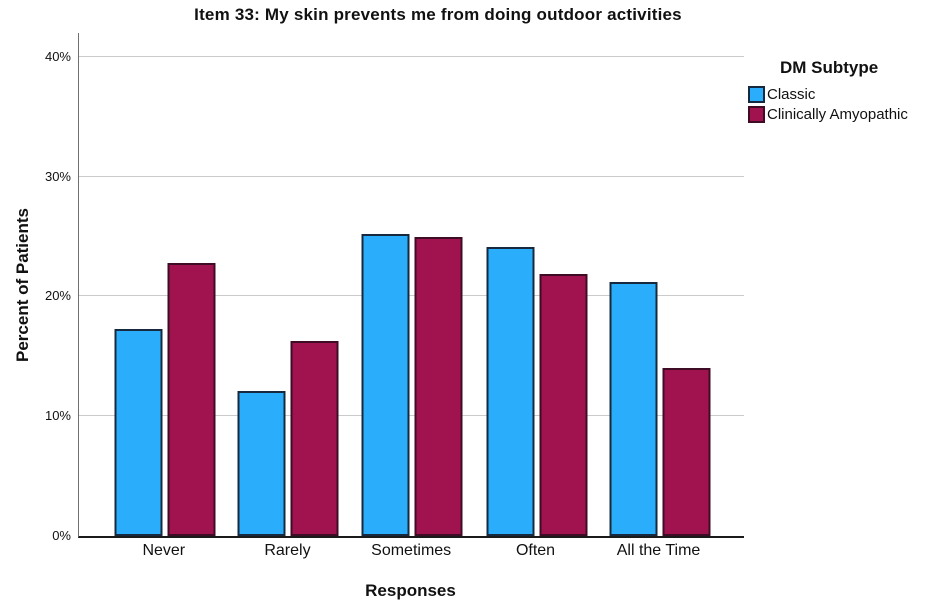 This screenshot has width=936, height=616. Describe the element at coordinates (287, 550) in the screenshot. I see `x-tick-label-rarely: Rarely` at that location.